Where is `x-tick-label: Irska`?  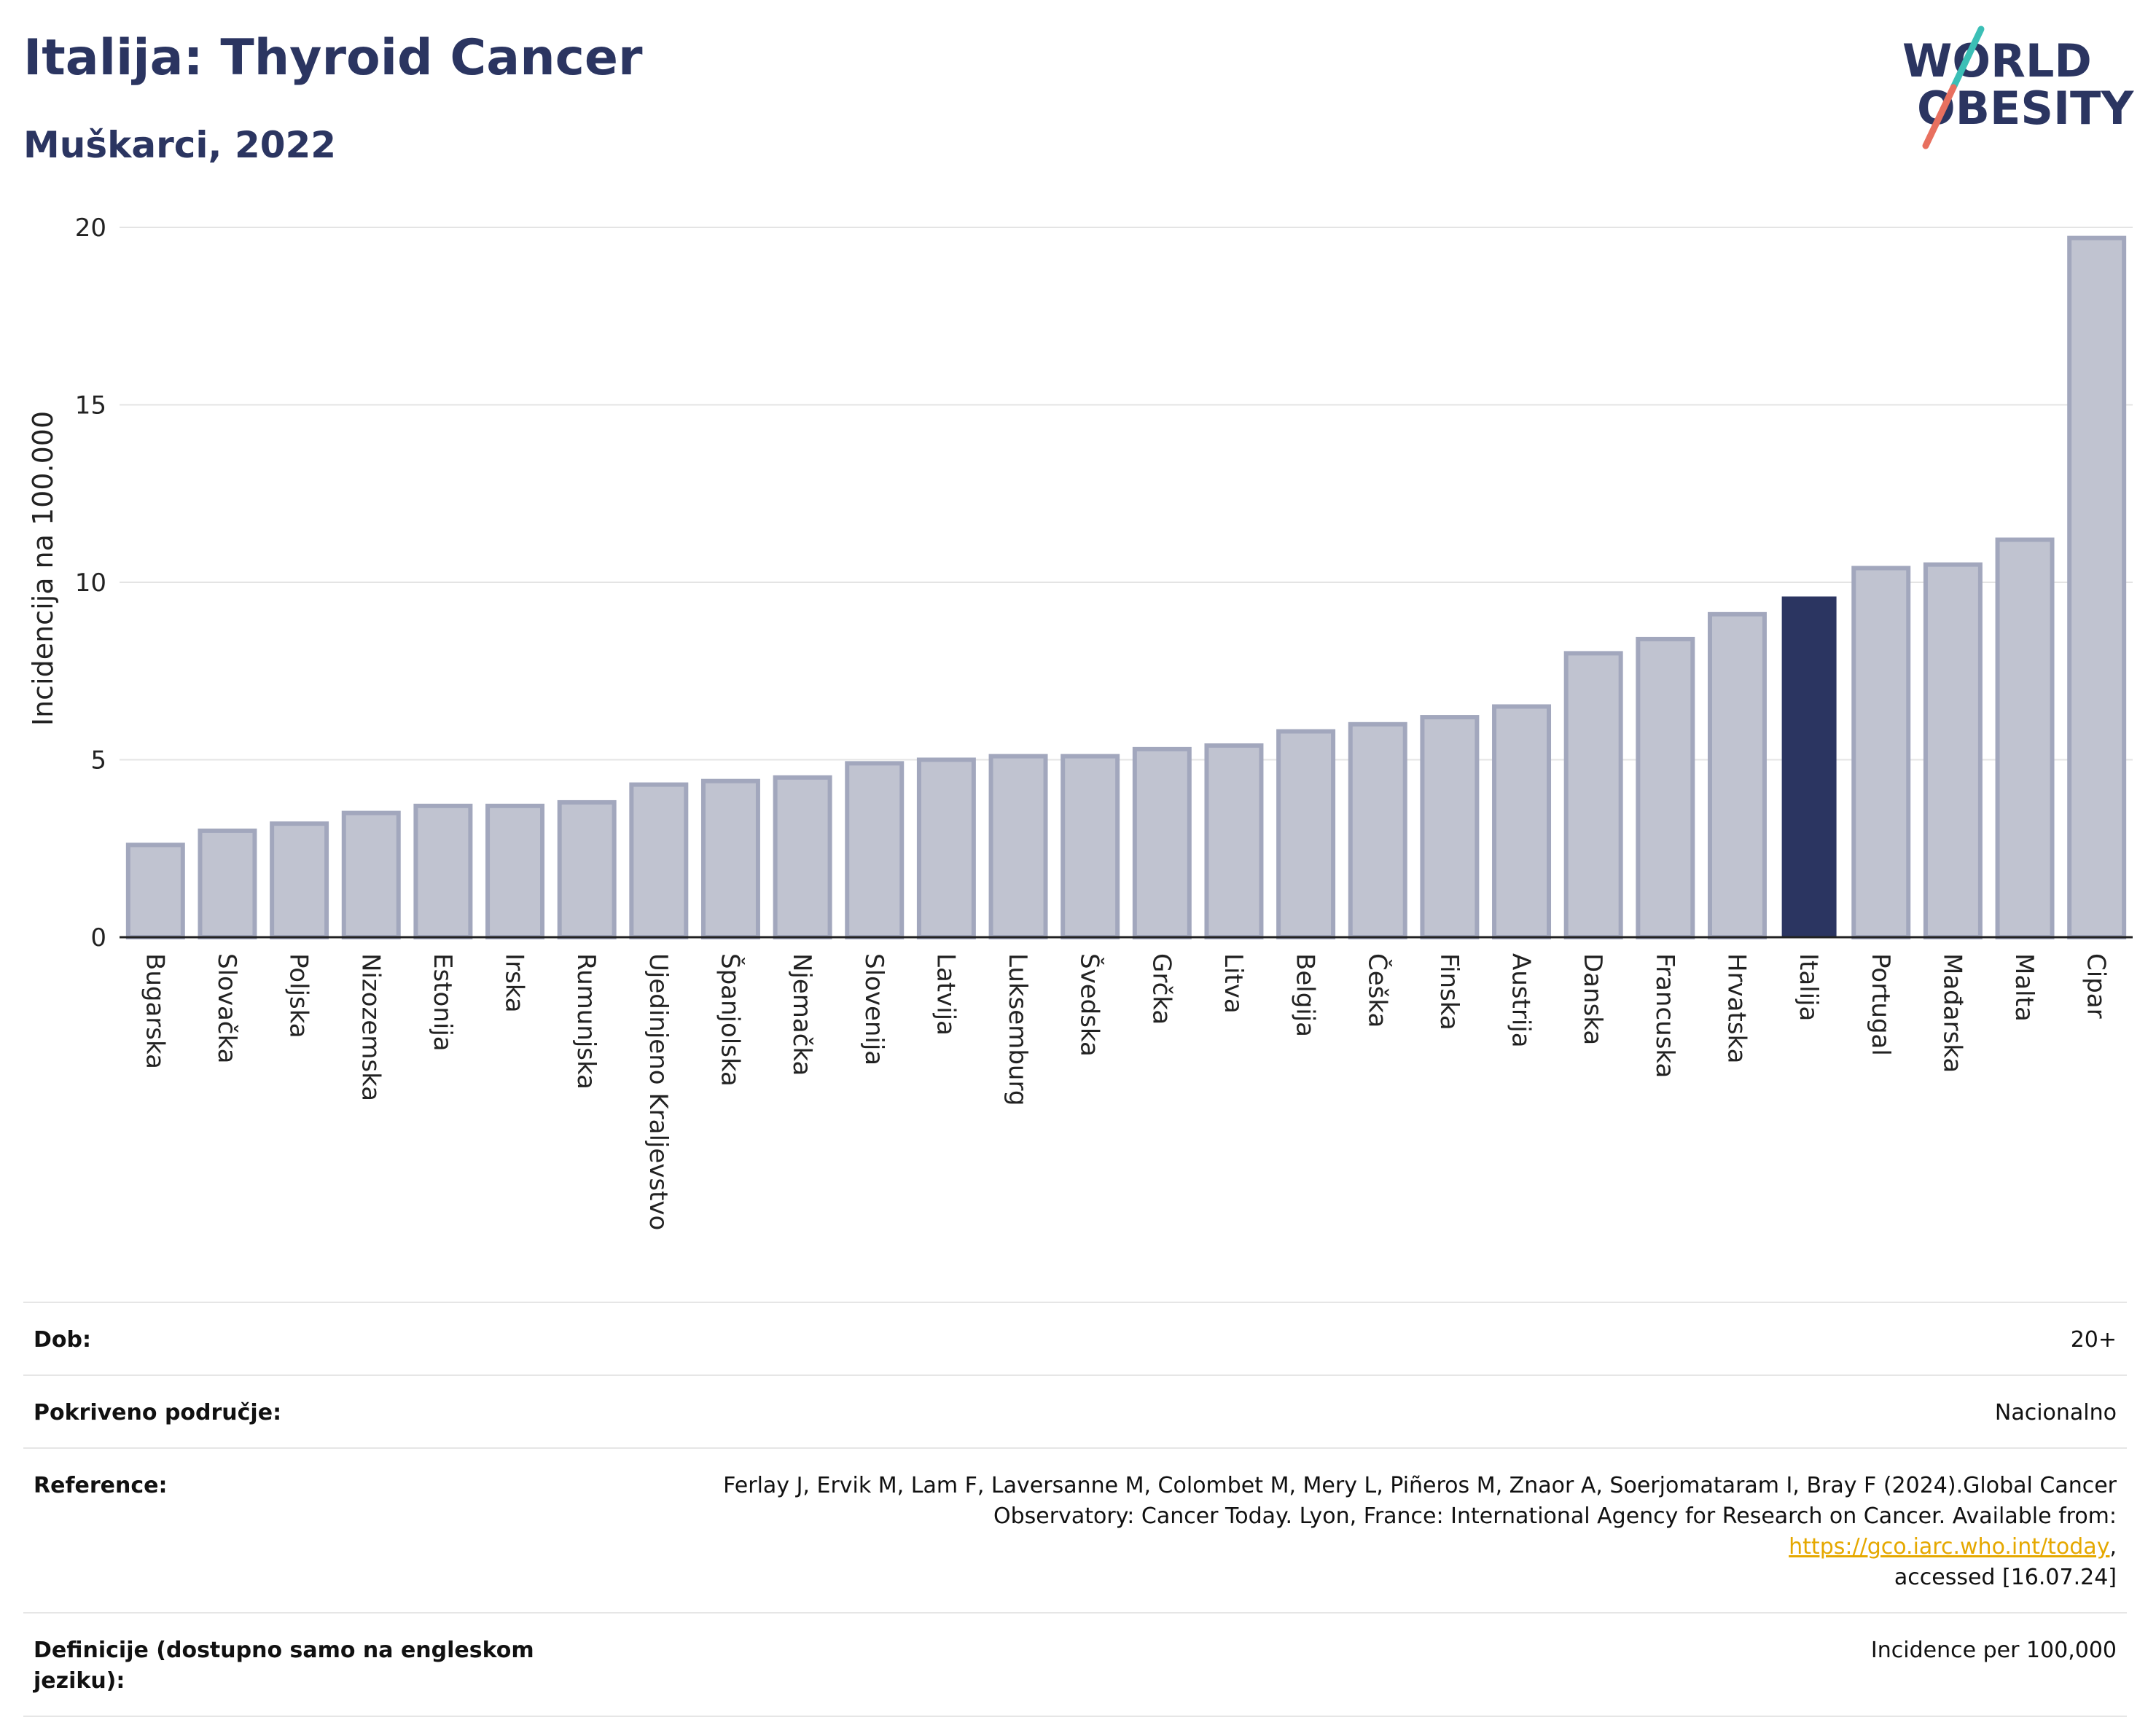
x-tick-label: Irska is located at coordinates (515, 983).